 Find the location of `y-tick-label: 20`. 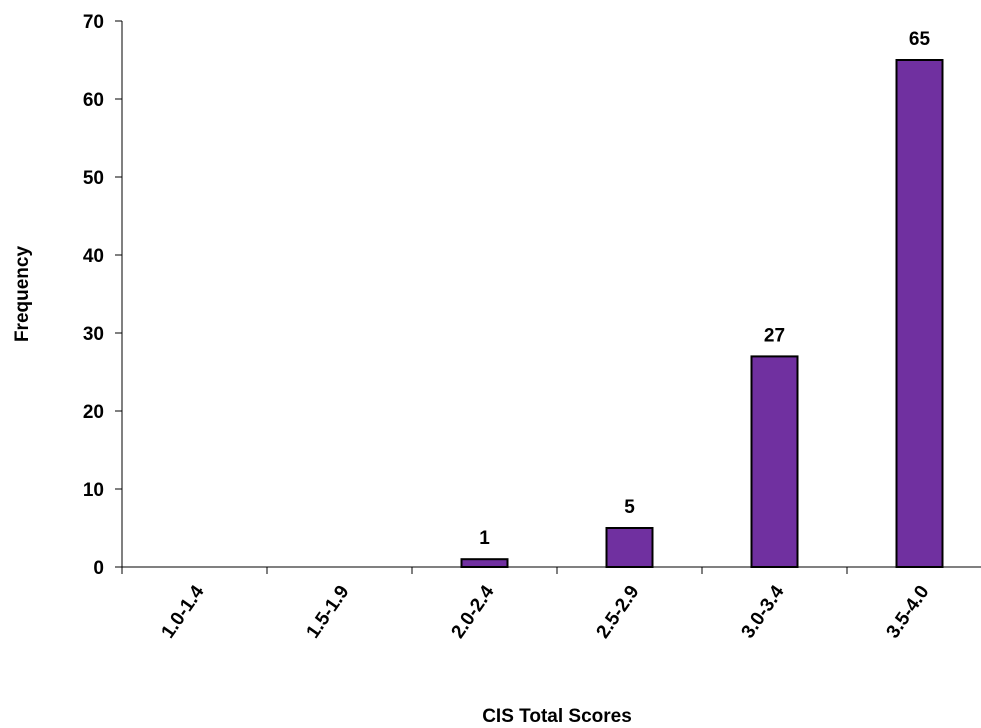

y-tick-label: 20 is located at coordinates (93, 412).